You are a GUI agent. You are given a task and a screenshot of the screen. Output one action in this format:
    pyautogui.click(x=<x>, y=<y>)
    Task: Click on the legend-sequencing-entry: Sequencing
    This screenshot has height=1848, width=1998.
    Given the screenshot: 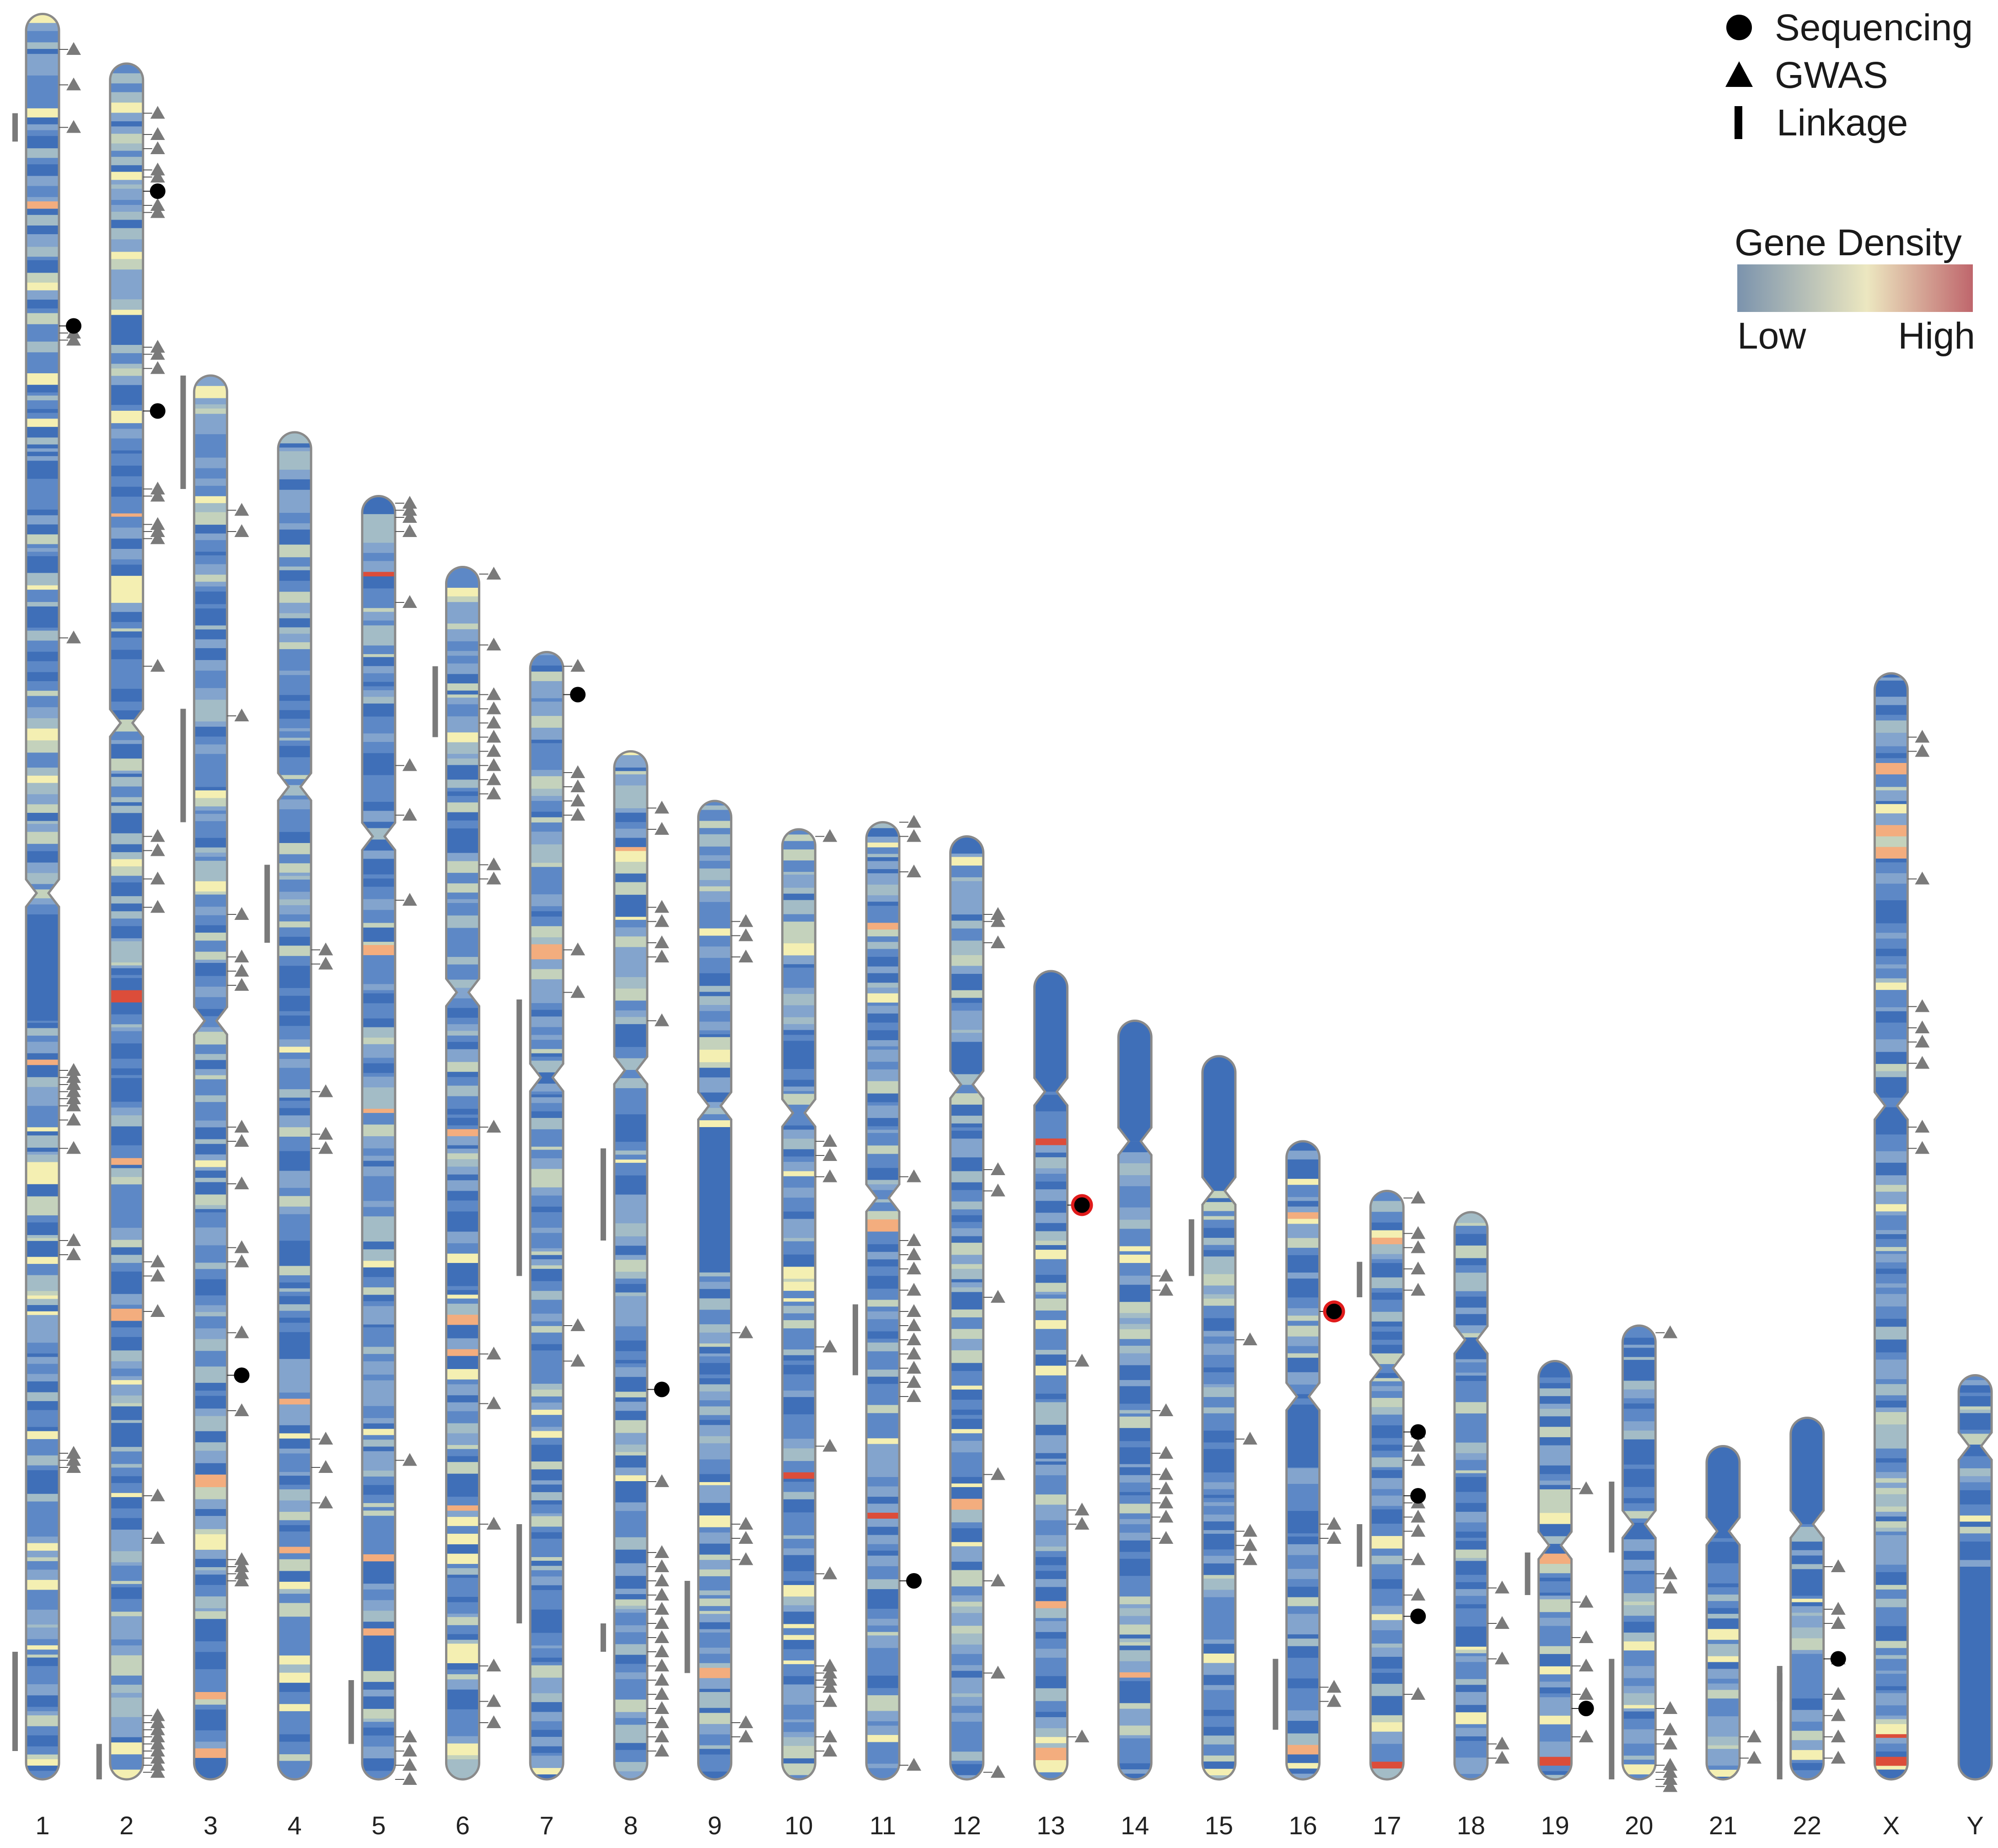 What is the action you would take?
    pyautogui.click(x=1849, y=27)
    